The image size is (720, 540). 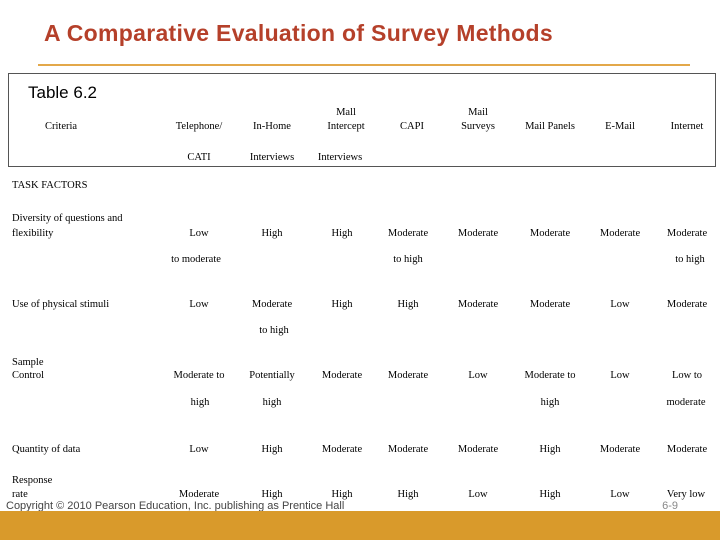 What do you see at coordinates (46, 449) in the screenshot?
I see `row-label-quantity: Quantity of data` at bounding box center [46, 449].